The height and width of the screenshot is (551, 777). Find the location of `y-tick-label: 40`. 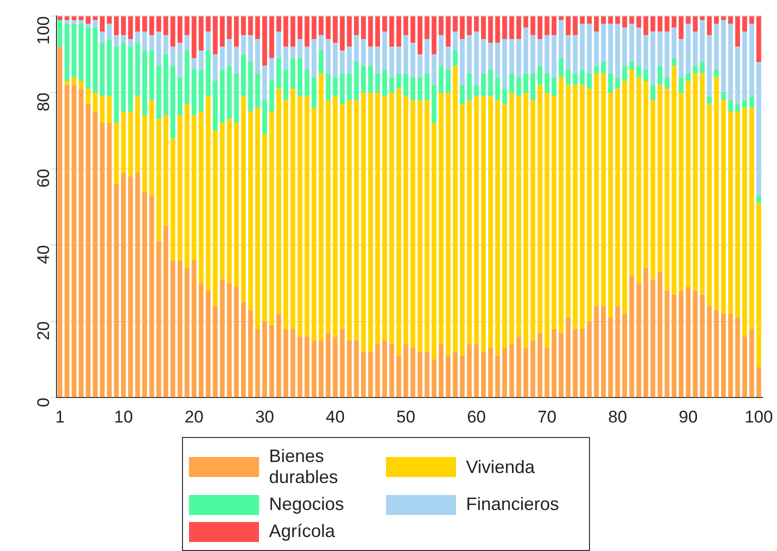

y-tick-label: 40 is located at coordinates (44, 254).